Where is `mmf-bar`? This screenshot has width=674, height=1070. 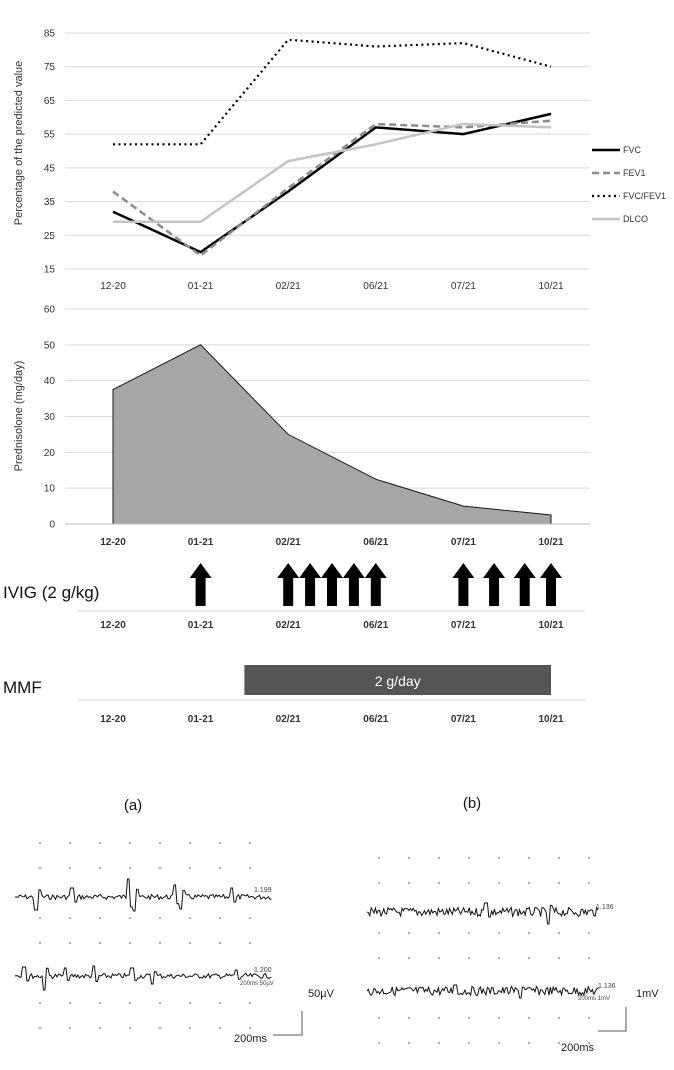 mmf-bar is located at coordinates (397, 680).